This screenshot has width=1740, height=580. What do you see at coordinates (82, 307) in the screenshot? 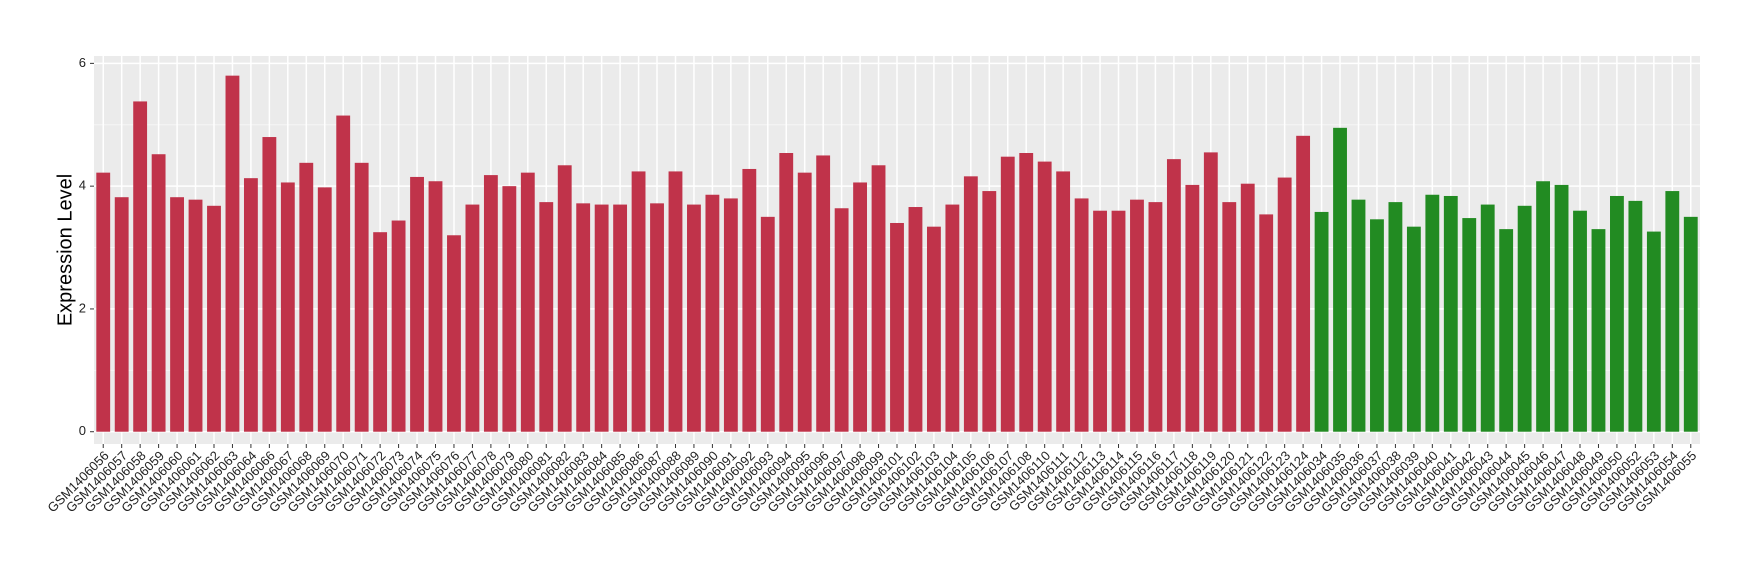
I see `y-tick-label: 2` at bounding box center [82, 307].